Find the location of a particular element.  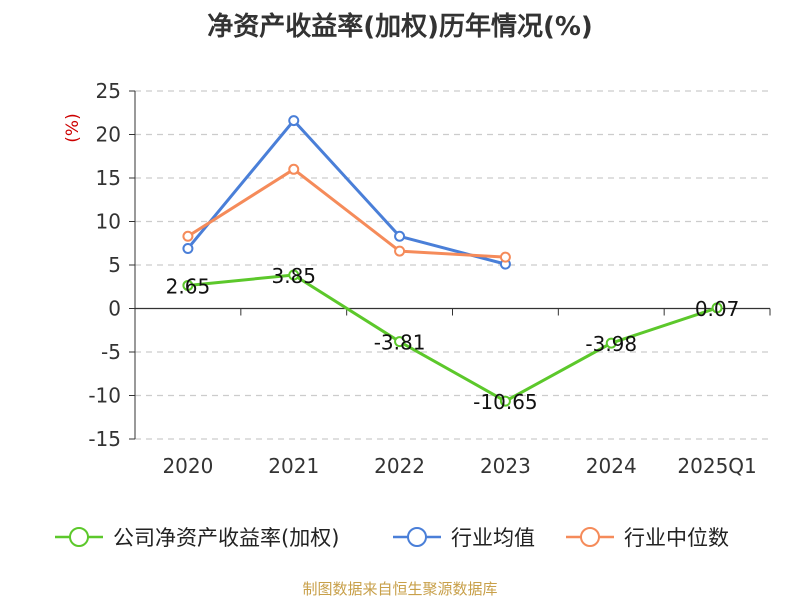

data-label: -3.81 is located at coordinates (400, 343).